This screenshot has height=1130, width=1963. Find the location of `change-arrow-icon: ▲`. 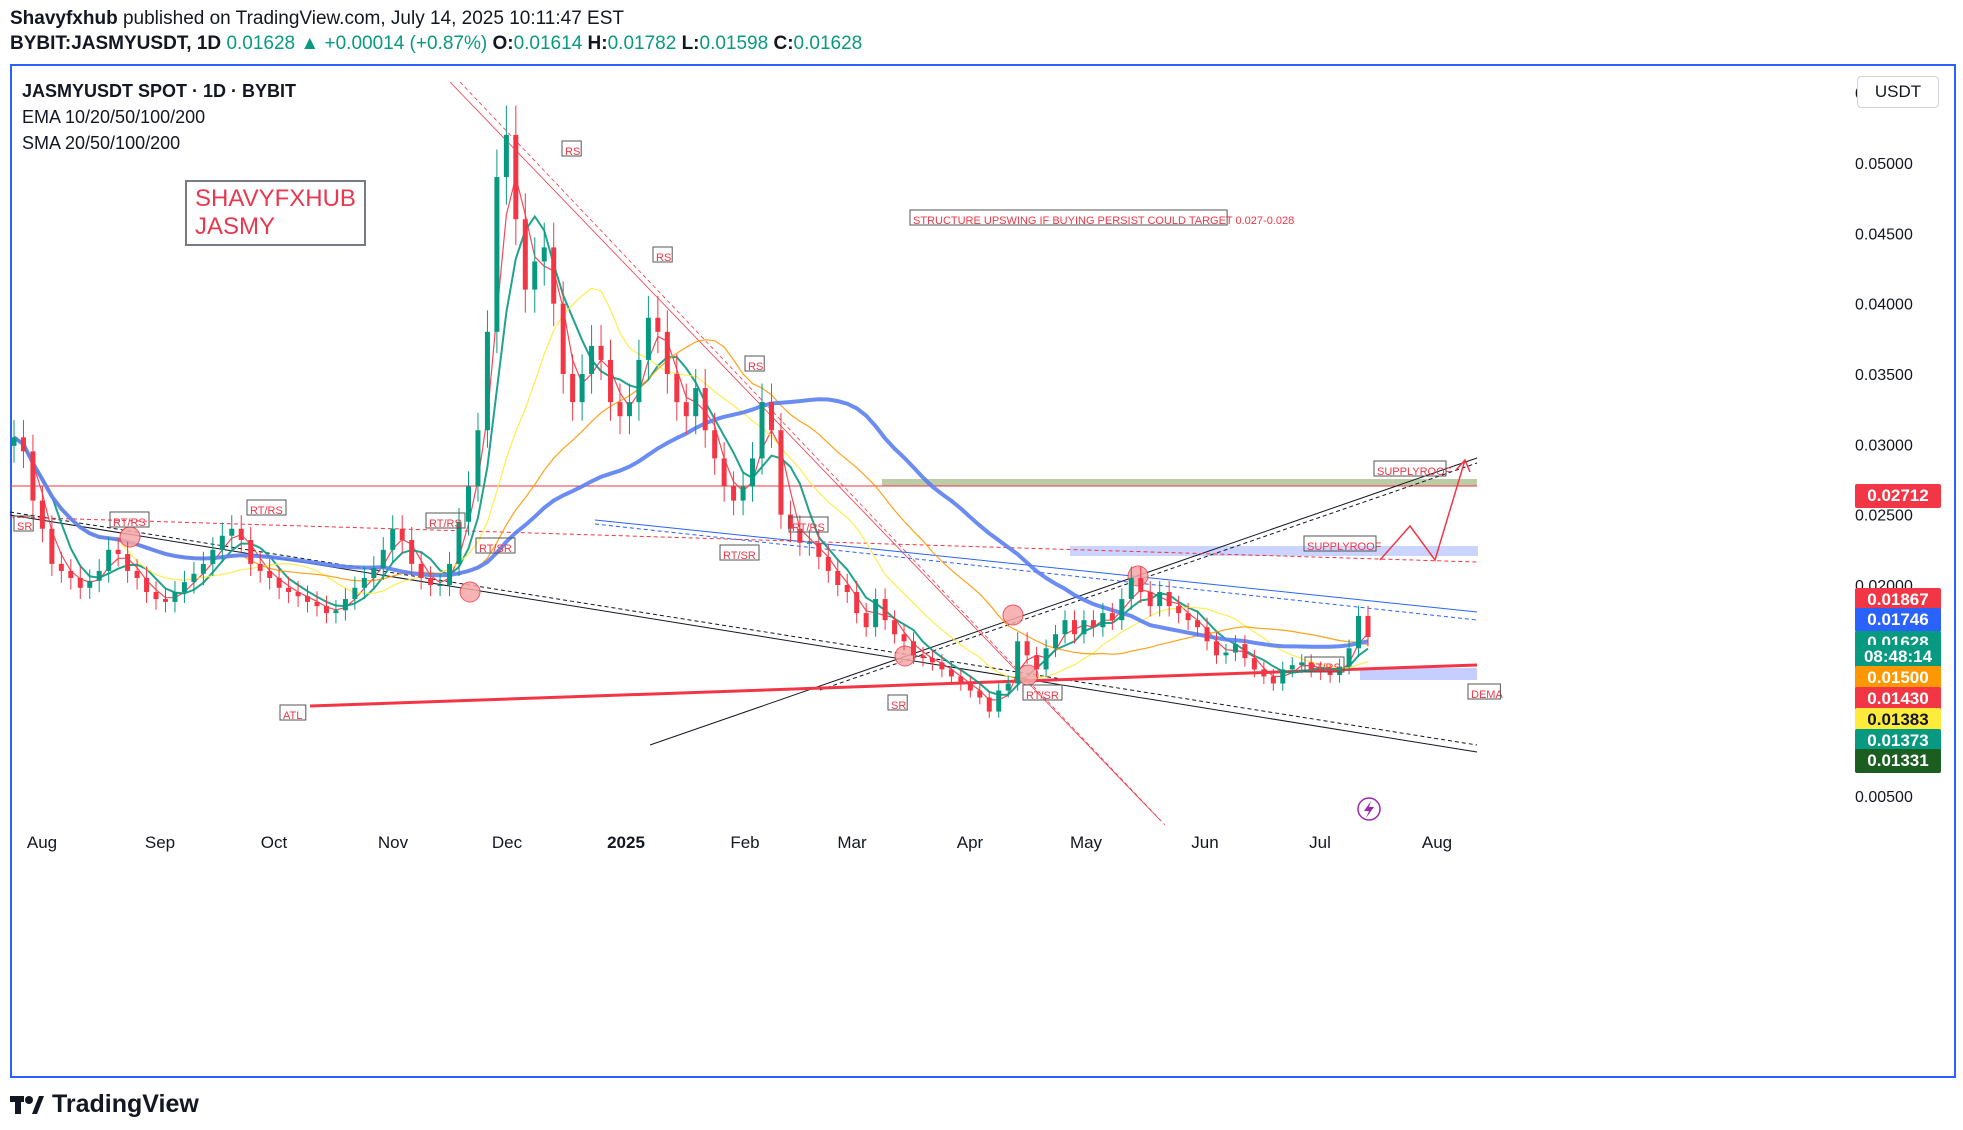

change-arrow-icon: ▲ is located at coordinates (310, 43).